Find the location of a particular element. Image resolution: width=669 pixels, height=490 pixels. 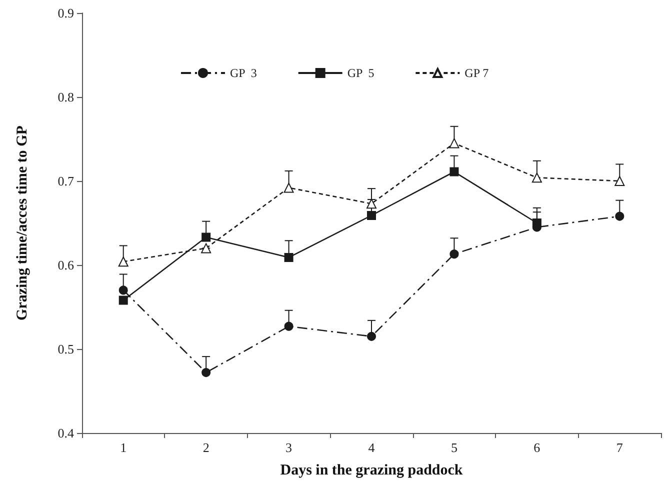

x-tick-label: 3 is located at coordinates (289, 447).